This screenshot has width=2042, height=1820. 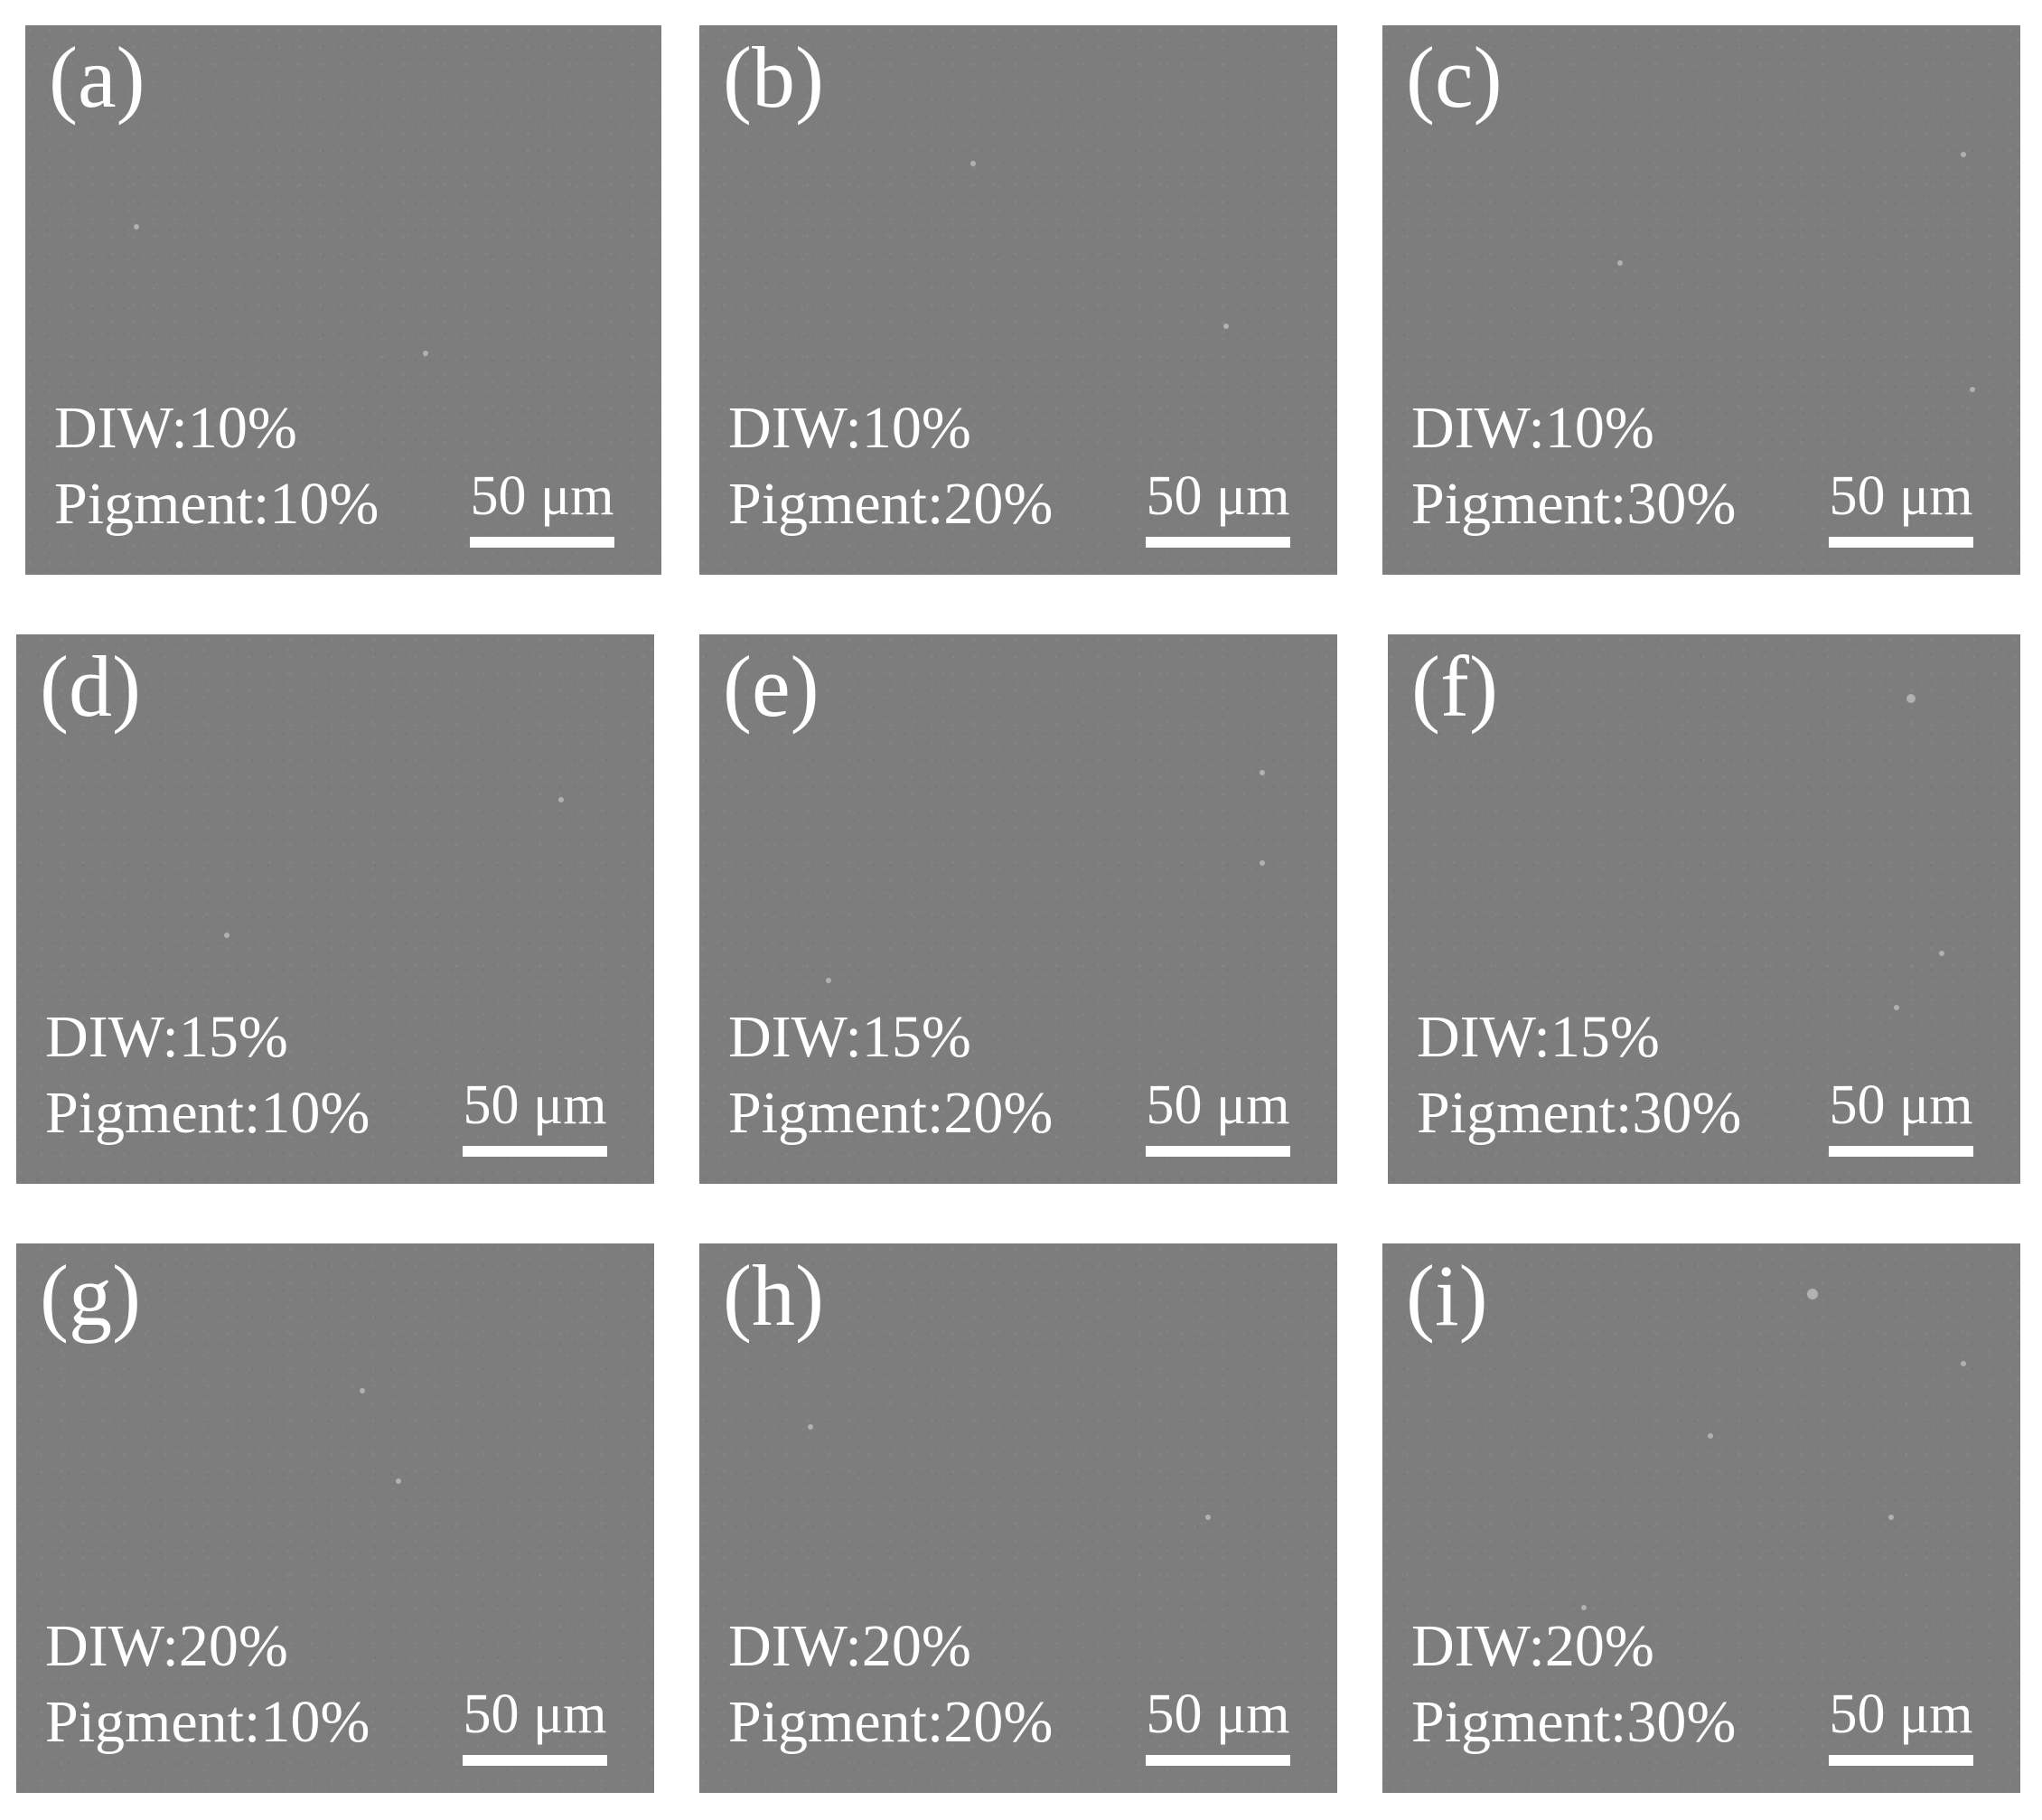 What do you see at coordinates (772, 686) in the screenshot?
I see `panel-label: (e)` at bounding box center [772, 686].